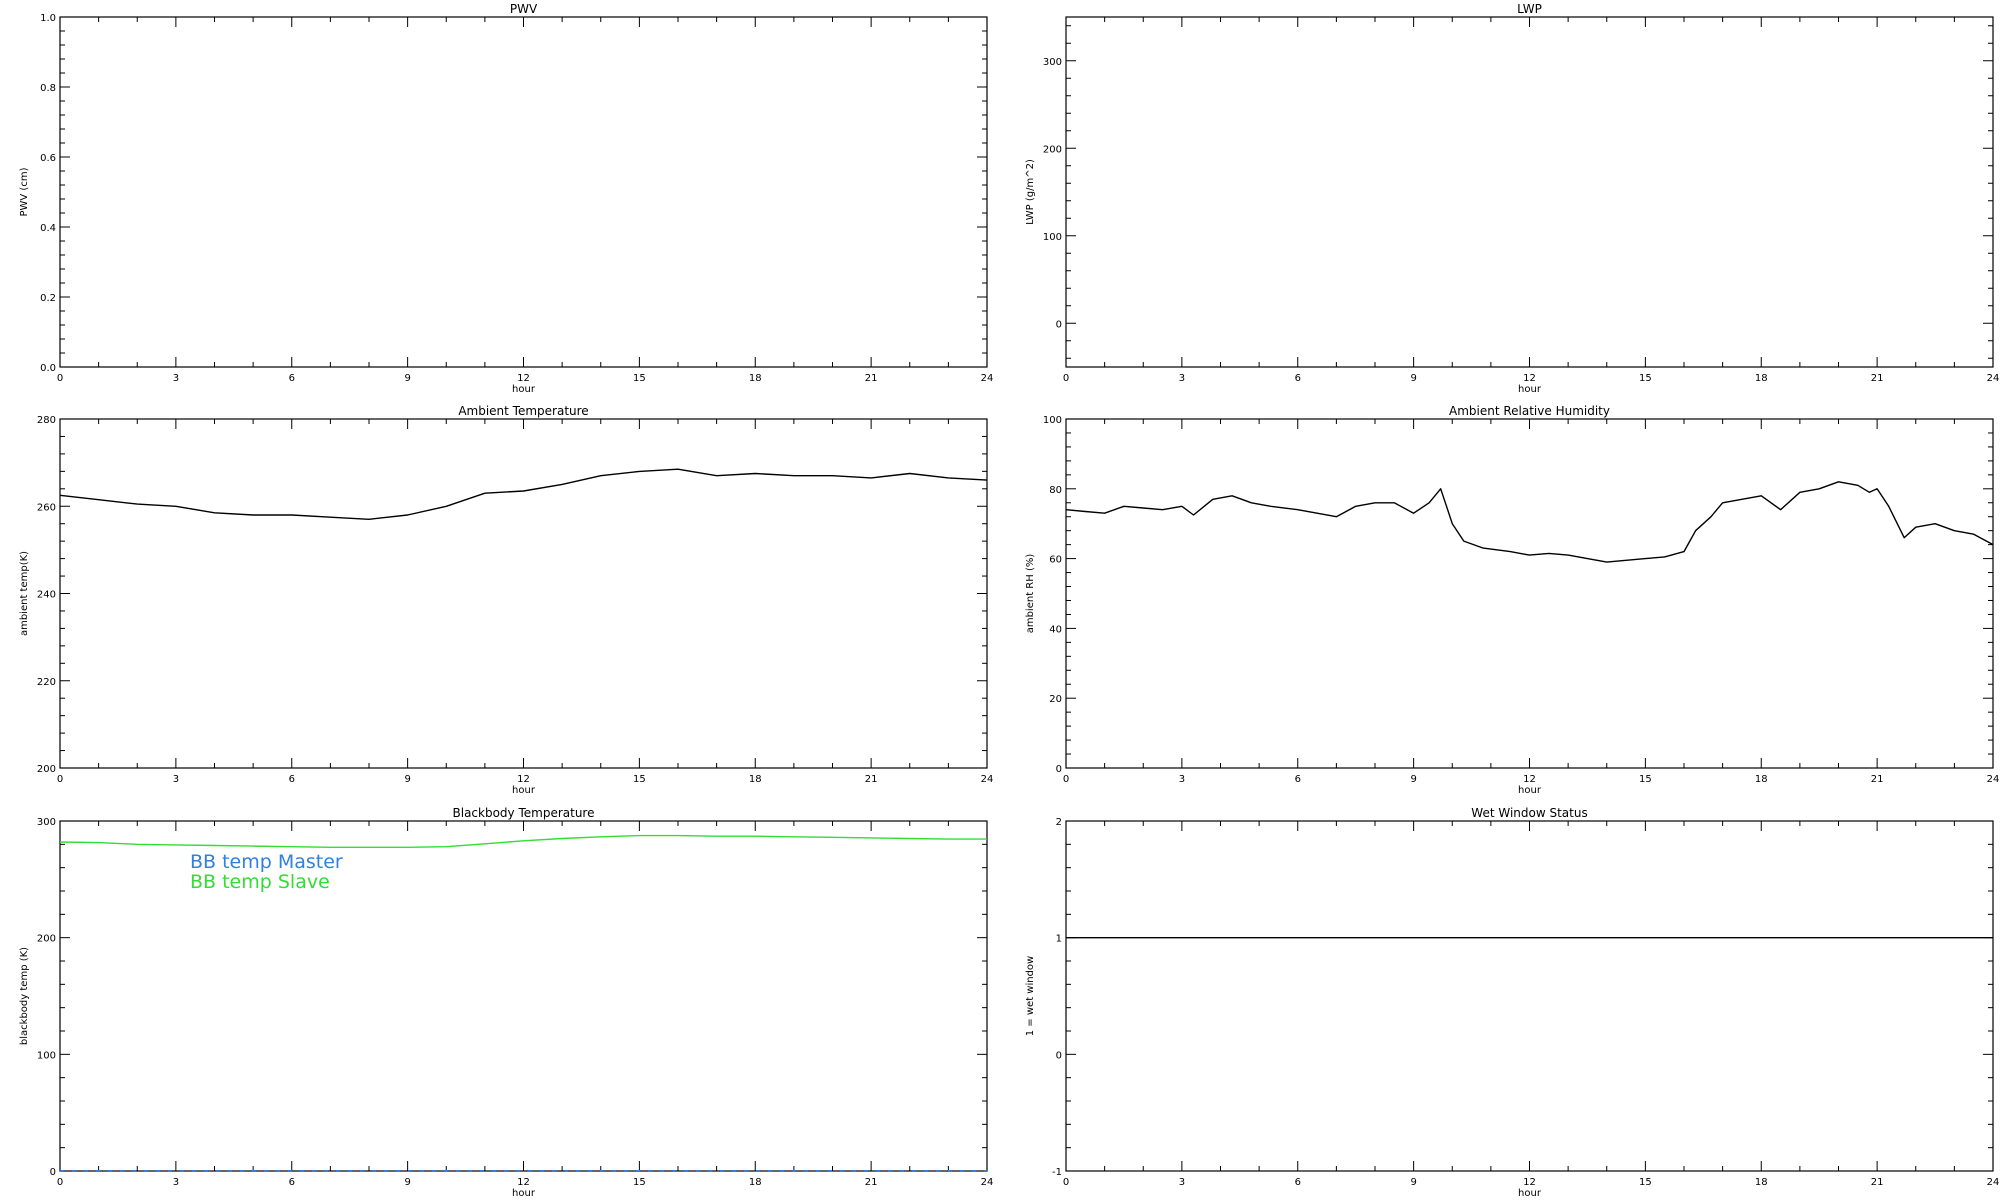 Image resolution: width=2000 pixels, height=1200 pixels. What do you see at coordinates (1055, 560) in the screenshot?
I see `y-tick-label: 60` at bounding box center [1055, 560].